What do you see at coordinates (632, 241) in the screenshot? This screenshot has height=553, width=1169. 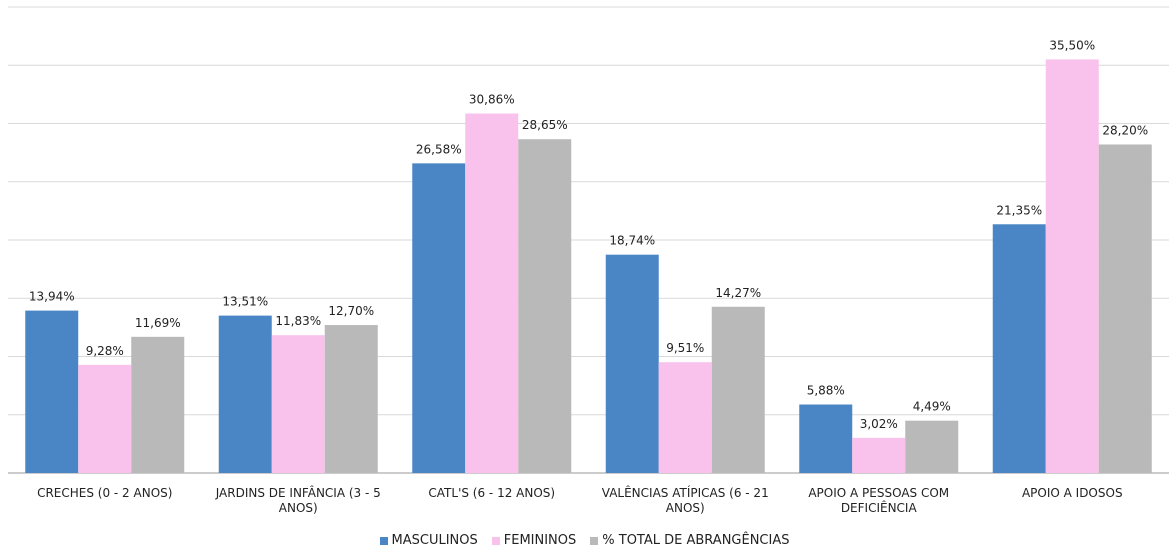 I see `data-label: 18,74%` at bounding box center [632, 241].